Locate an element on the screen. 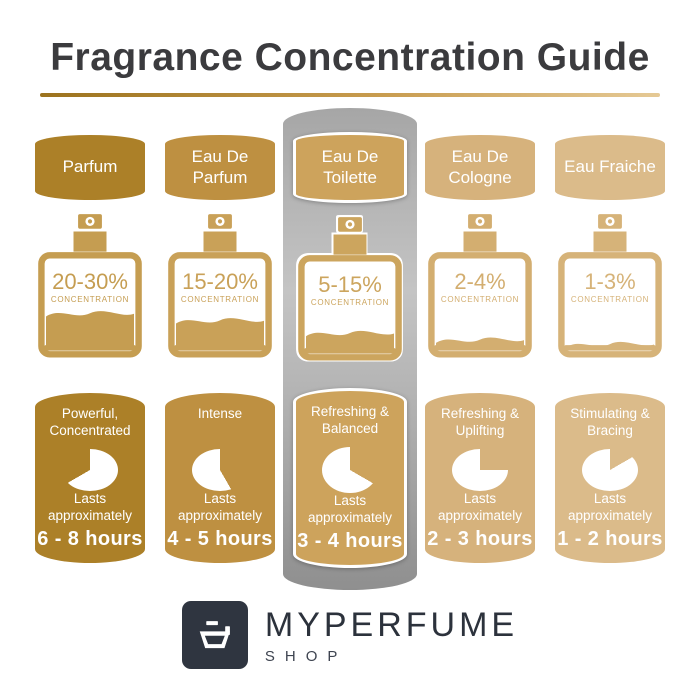  concentration-block: 2-4% CONCENTRATION is located at coordinates (480, 287).